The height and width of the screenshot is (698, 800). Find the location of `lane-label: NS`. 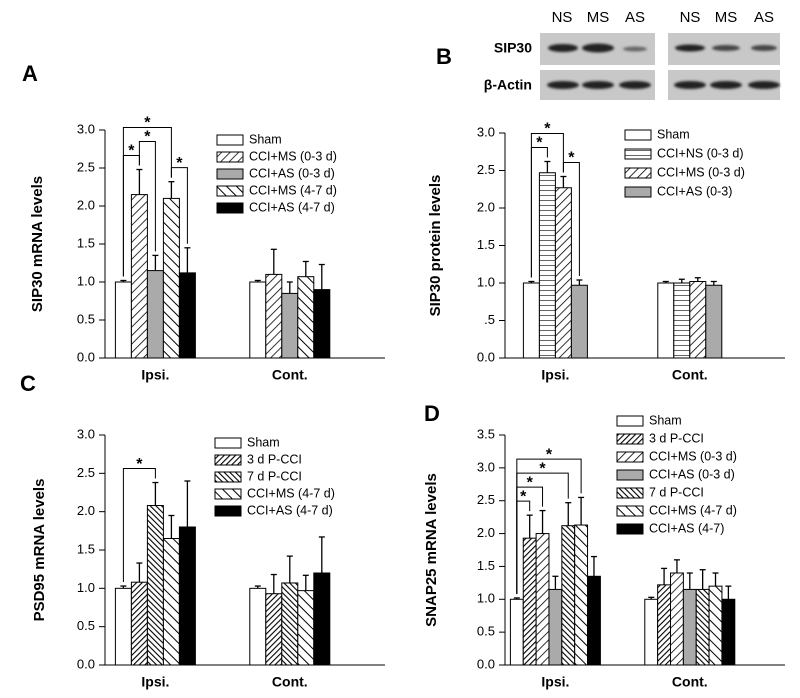

lane-label: NS is located at coordinates (562, 17).